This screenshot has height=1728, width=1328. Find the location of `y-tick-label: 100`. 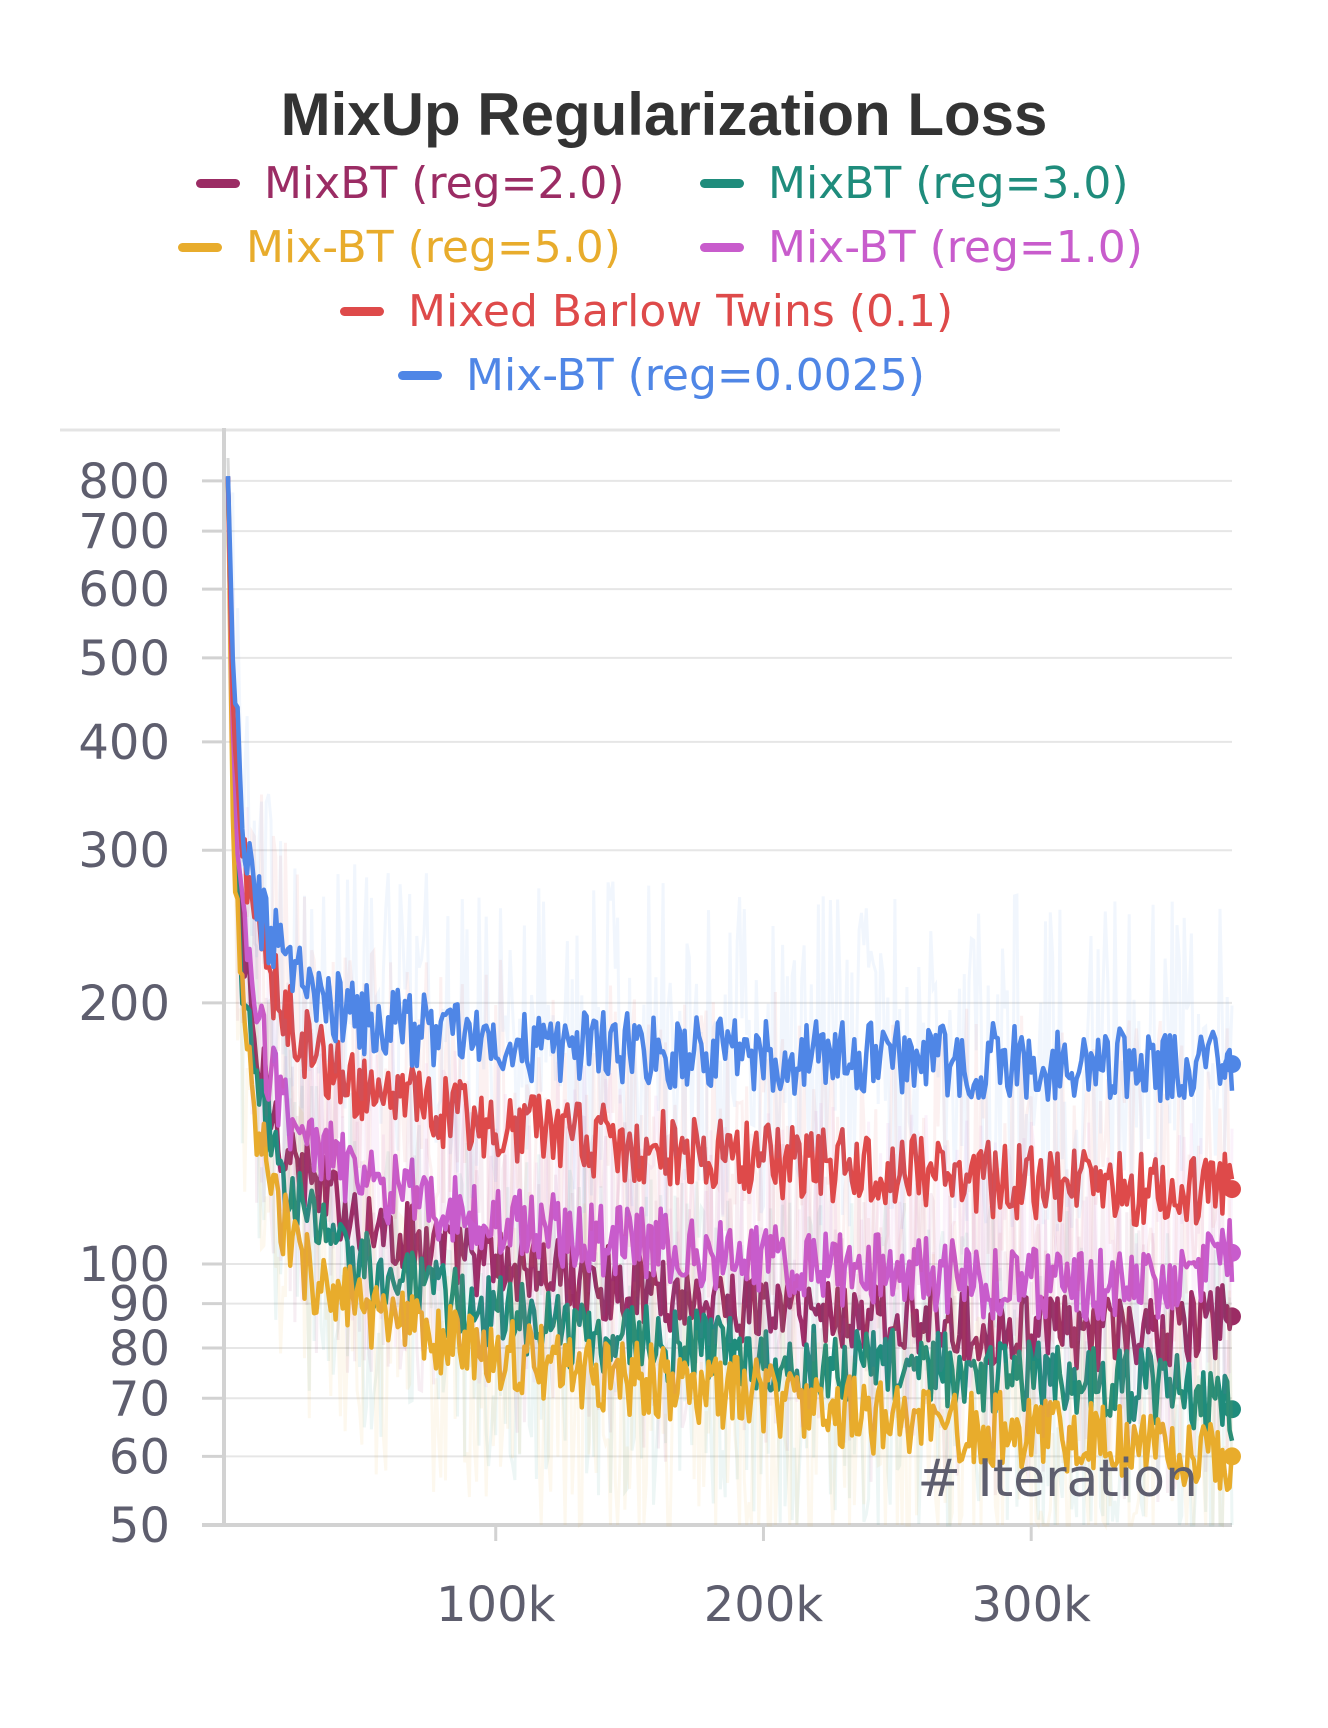

y-tick-label: 100 is located at coordinates (124, 1265).